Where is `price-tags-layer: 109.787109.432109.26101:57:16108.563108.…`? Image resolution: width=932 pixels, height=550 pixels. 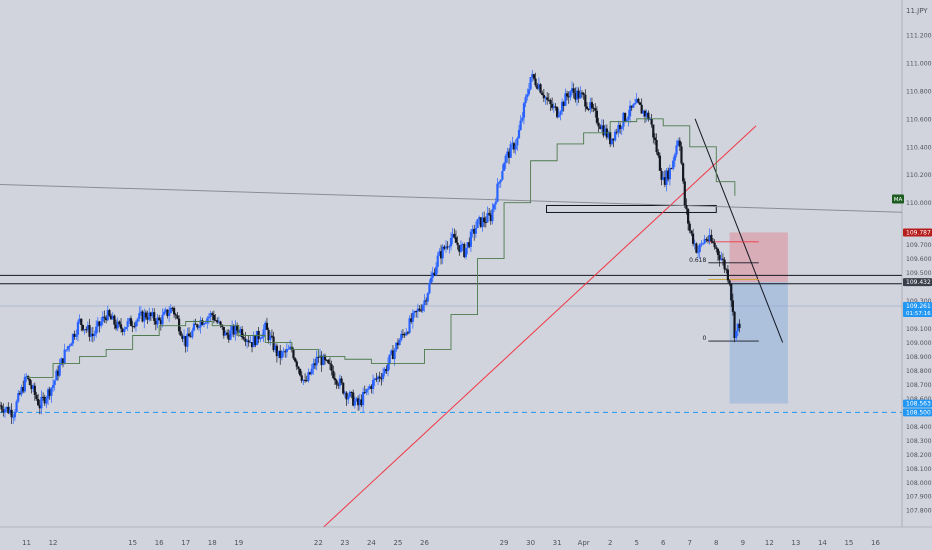 price-tags-layer: 109.787109.432109.26101:57:16108.563108.… is located at coordinates (912, 305).